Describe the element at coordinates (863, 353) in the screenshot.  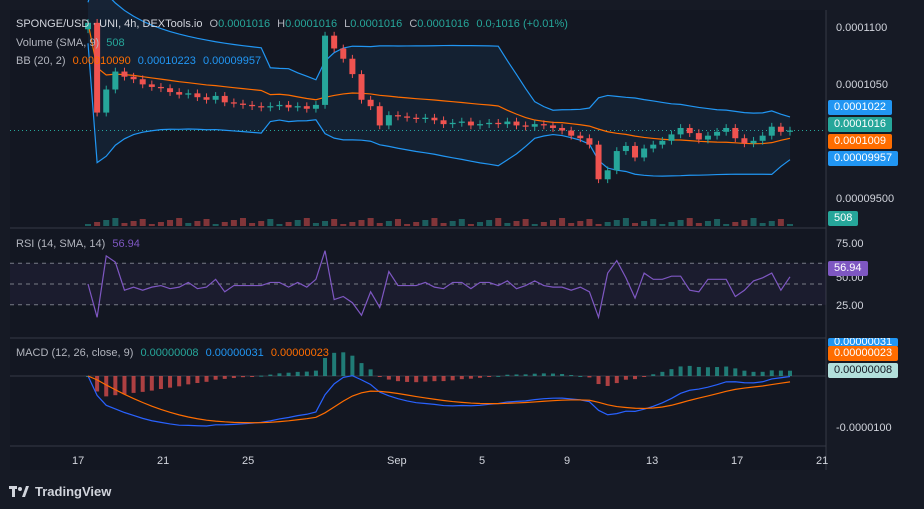
I see `macd-signal-tag: 0.00000023` at that location.